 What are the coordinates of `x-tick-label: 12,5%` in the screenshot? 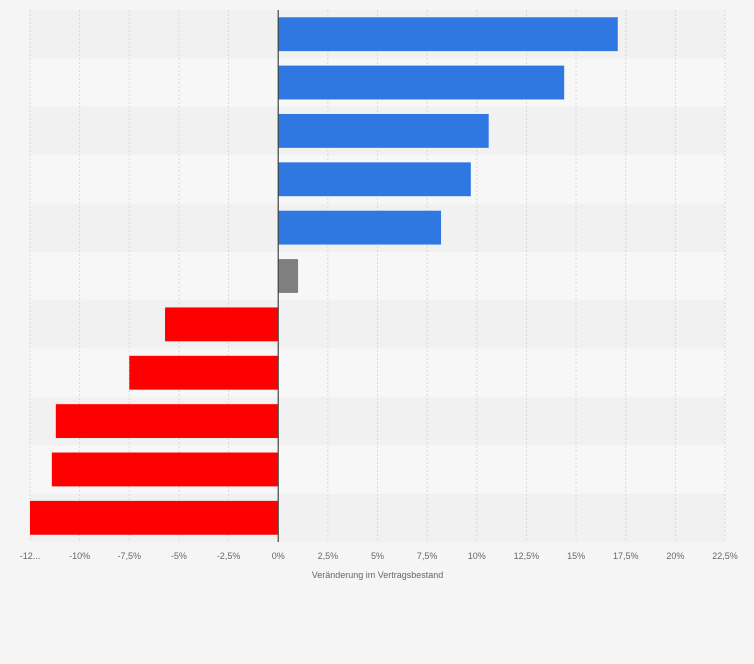 It's located at (527, 556).